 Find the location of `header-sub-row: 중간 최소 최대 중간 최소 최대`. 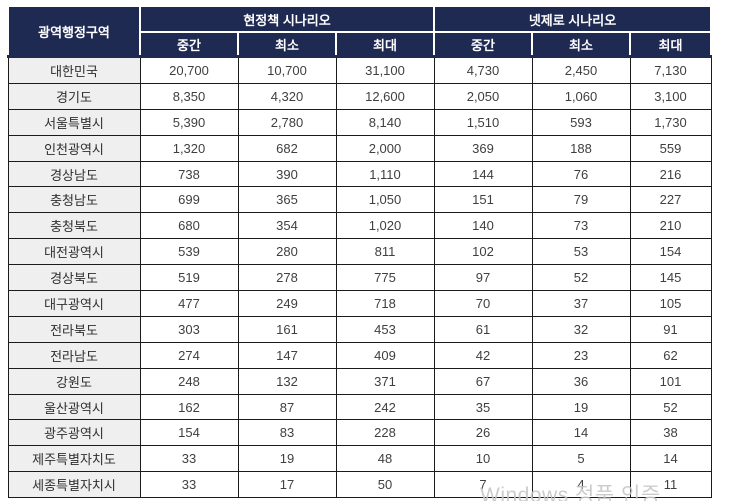

header-sub-row: 중간 최소 최대 중간 최소 최대 is located at coordinates (360, 44).